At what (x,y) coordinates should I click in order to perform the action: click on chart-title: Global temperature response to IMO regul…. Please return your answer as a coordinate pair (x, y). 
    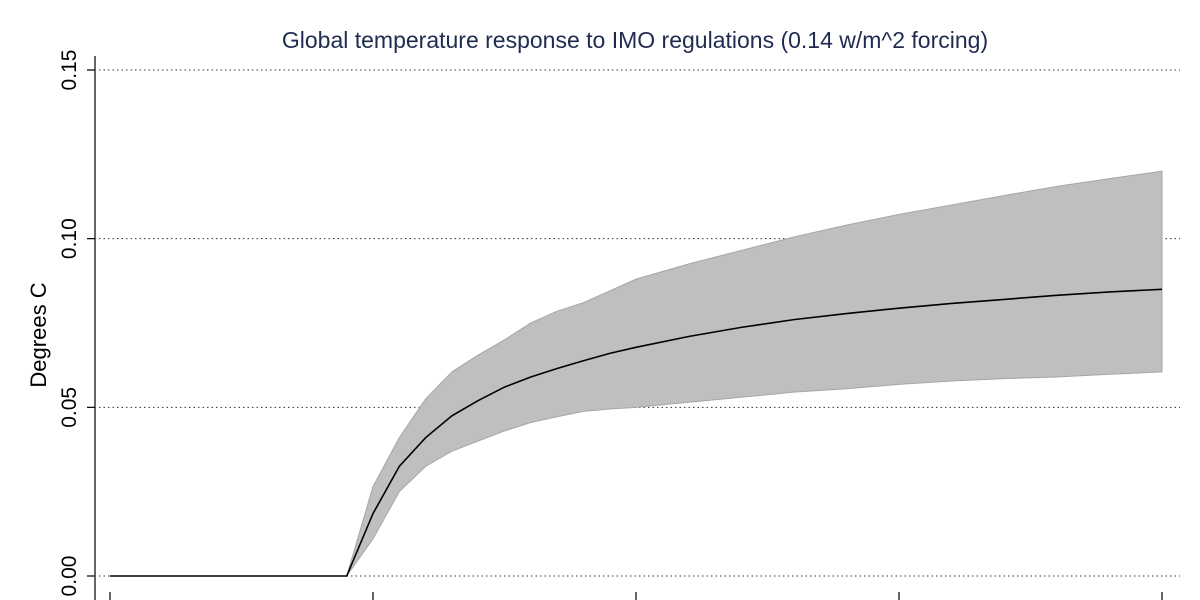
    Looking at the image, I should click on (635, 40).